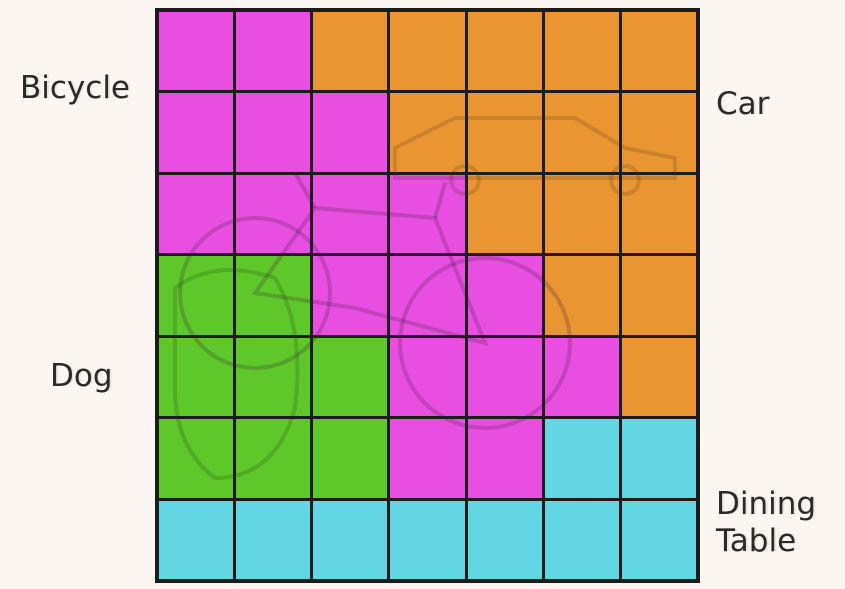 The image size is (845, 589). I want to click on label-dog: Dog, so click(81, 376).